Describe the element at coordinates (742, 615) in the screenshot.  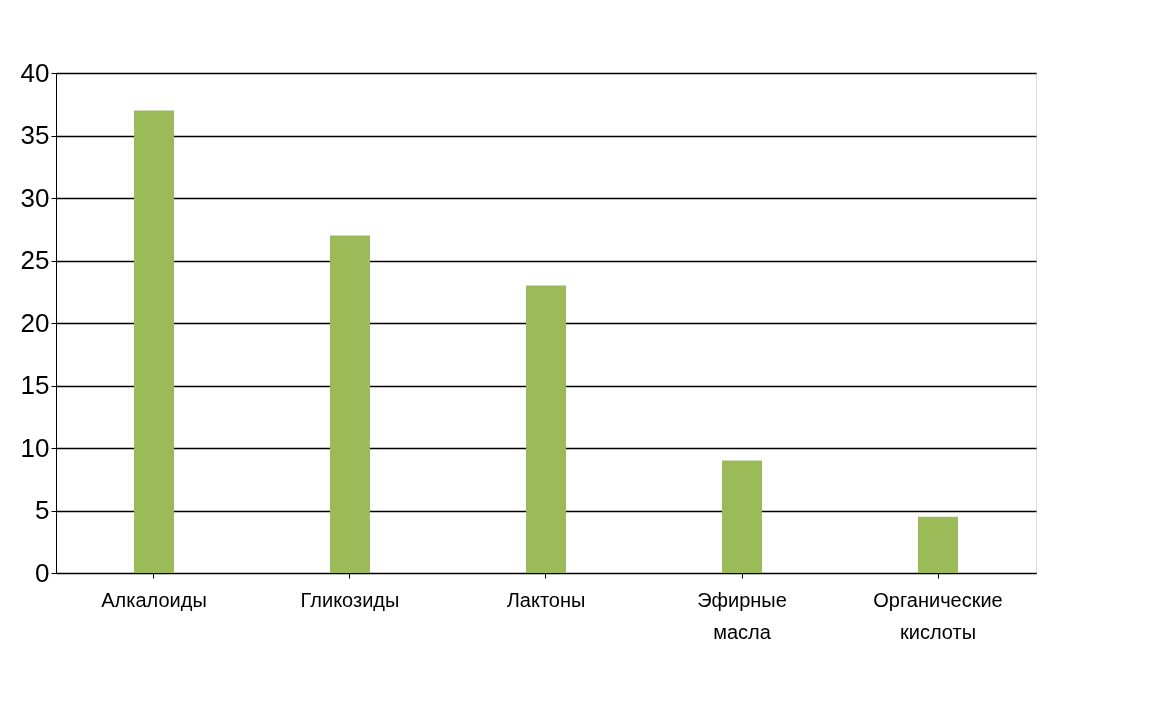
I see `x-tick-label: Эфирные масла` at that location.